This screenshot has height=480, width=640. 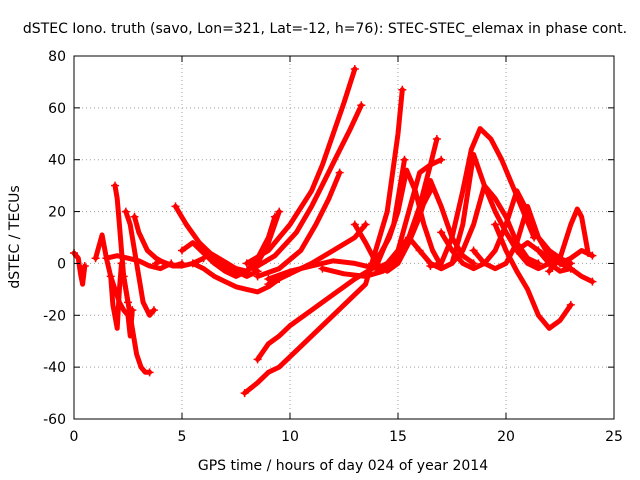 I want to click on y-tick-label: 40, so click(x=57, y=161).